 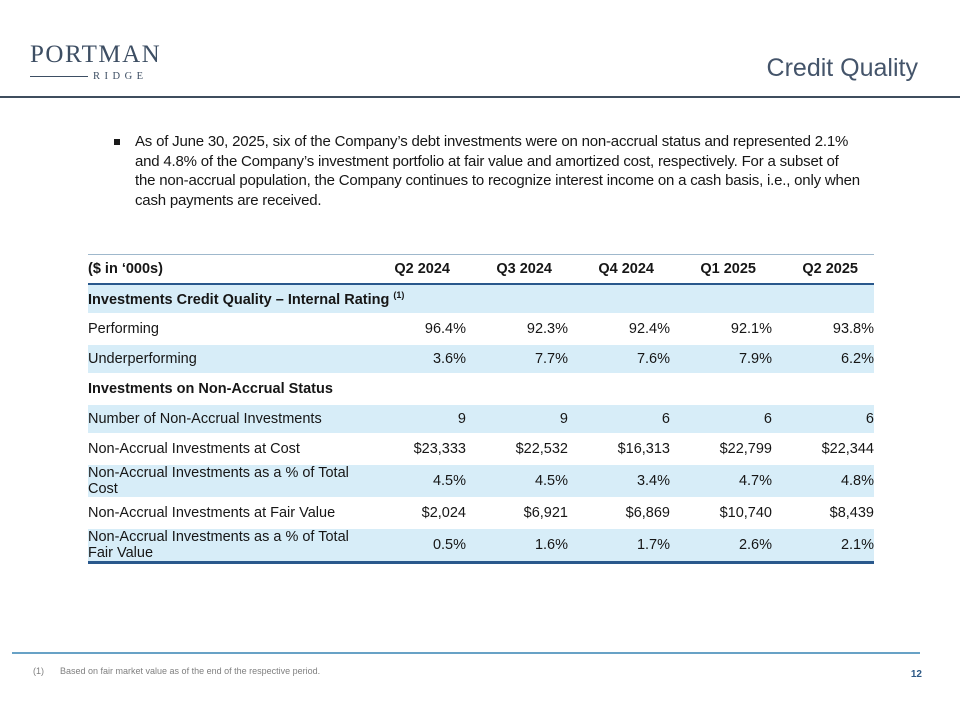 I want to click on logo-secondary-row: RIDGE, so click(x=91, y=76).